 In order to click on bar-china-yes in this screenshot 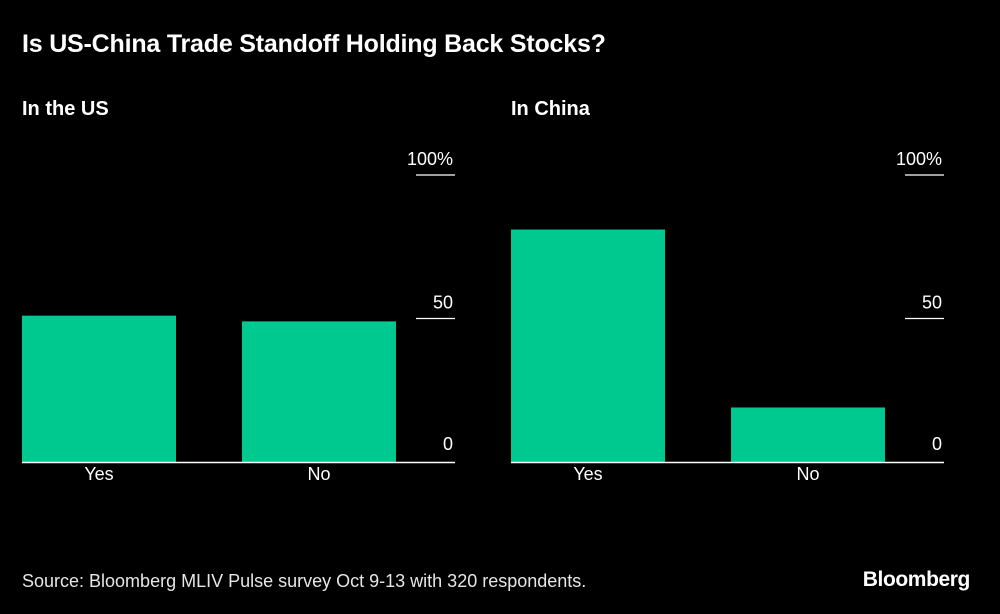, I will do `click(588, 345)`.